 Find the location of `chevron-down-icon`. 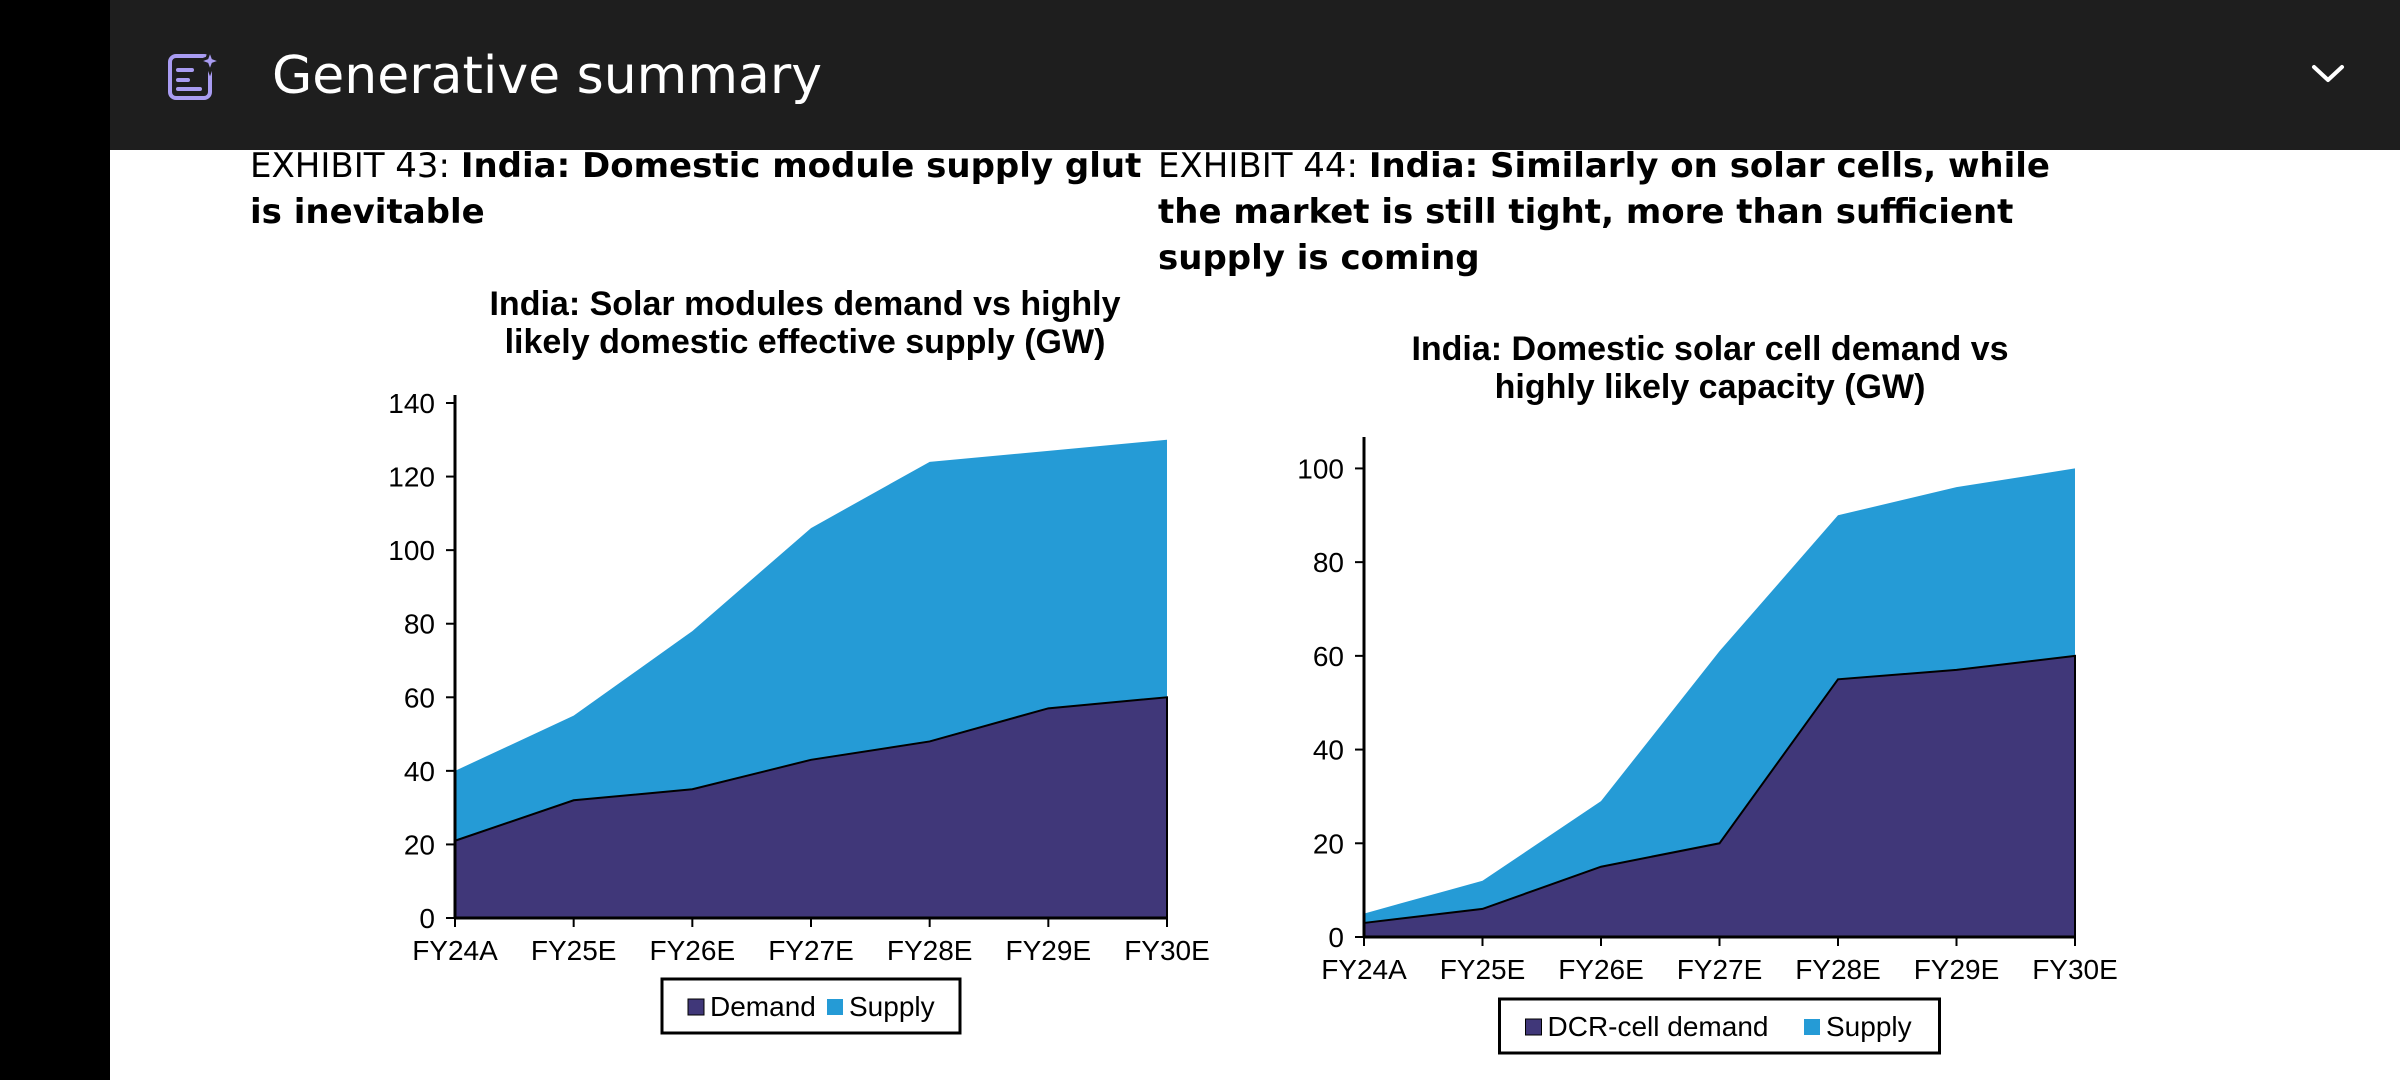

chevron-down-icon is located at coordinates (2328, 73).